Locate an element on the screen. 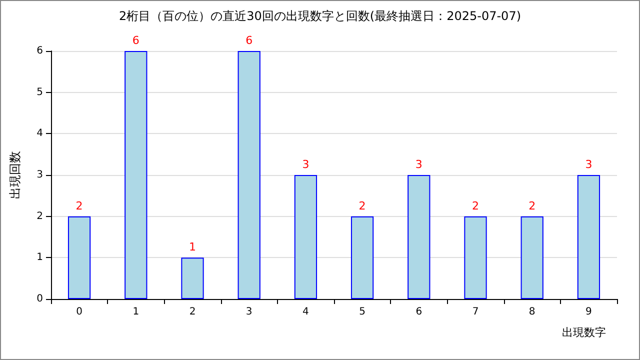 The image size is (640, 360). x-tick-label: 6 is located at coordinates (419, 312).